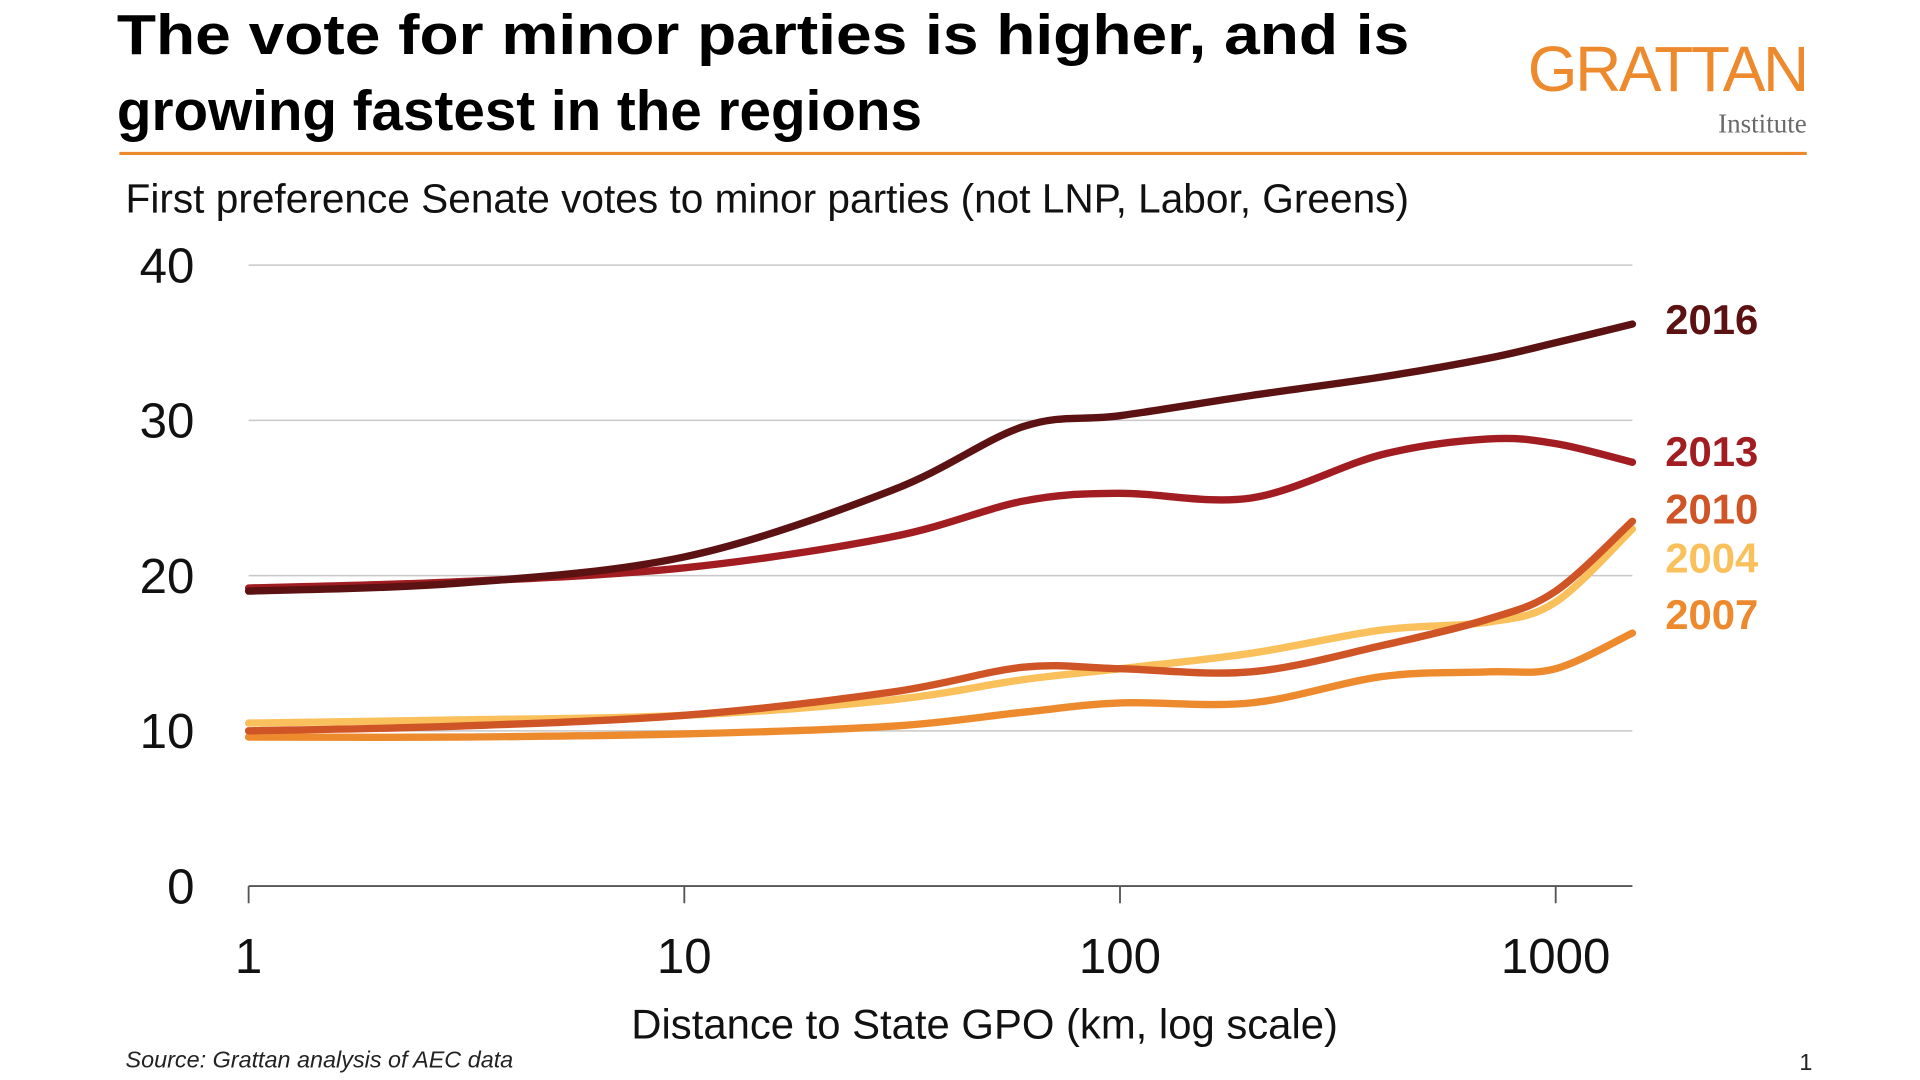 This screenshot has width=1920, height=1080. I want to click on x-tick-label: 1, so click(248, 956).